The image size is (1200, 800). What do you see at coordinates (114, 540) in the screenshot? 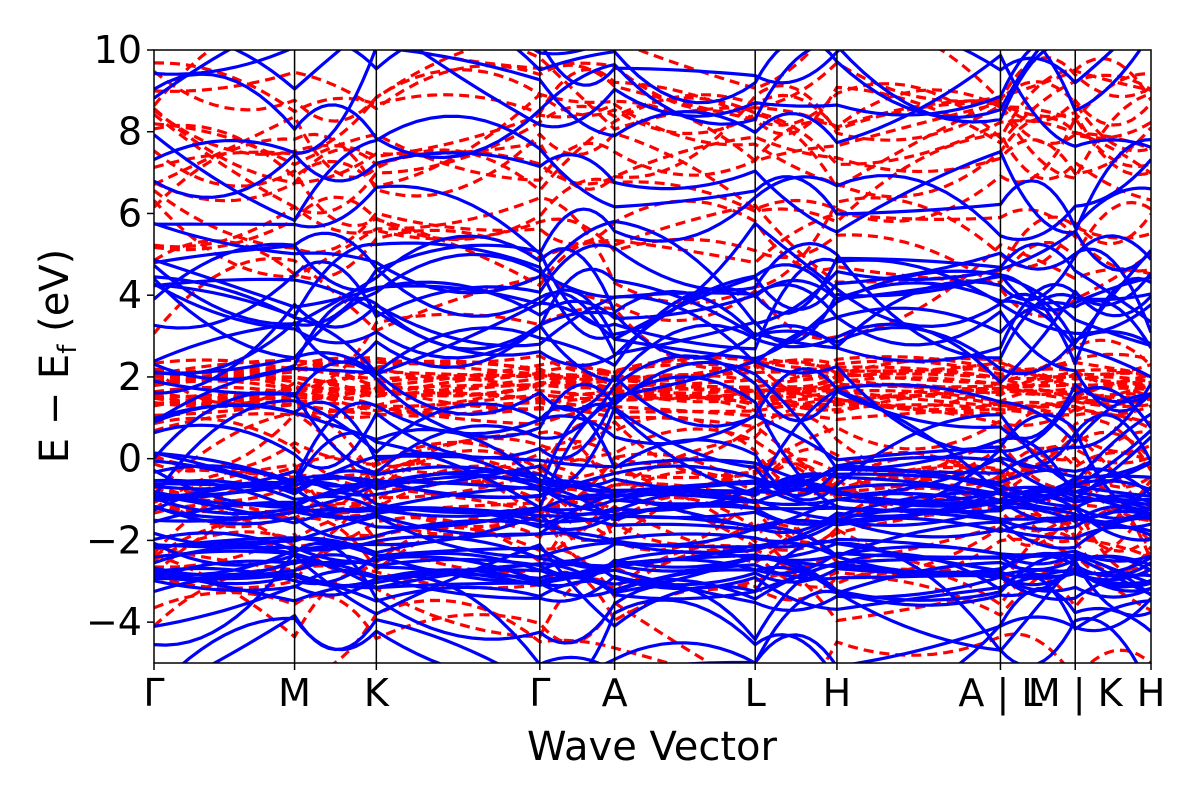
I see `y-tick-label: −2` at bounding box center [114, 540].